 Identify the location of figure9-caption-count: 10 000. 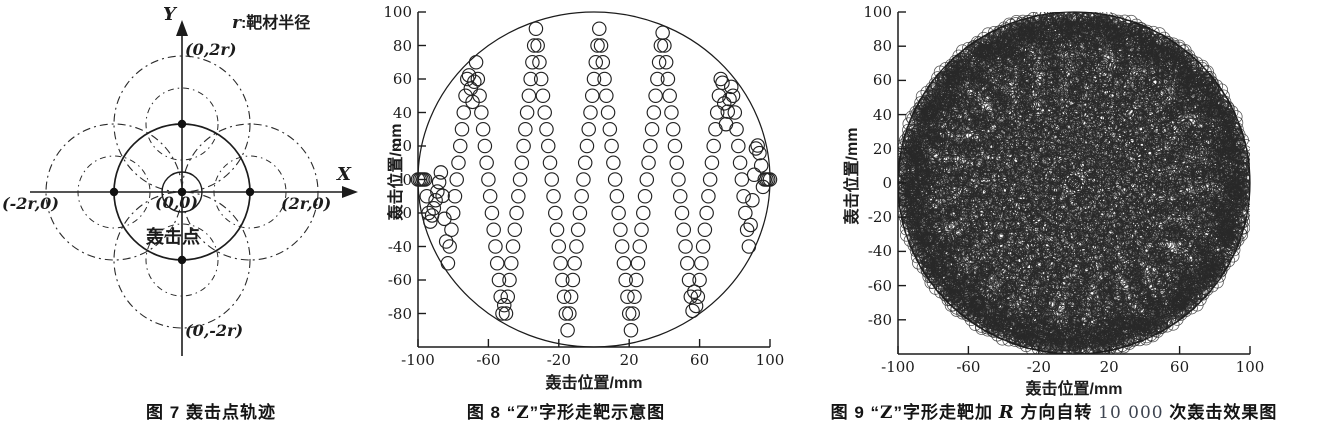
(1131, 413).